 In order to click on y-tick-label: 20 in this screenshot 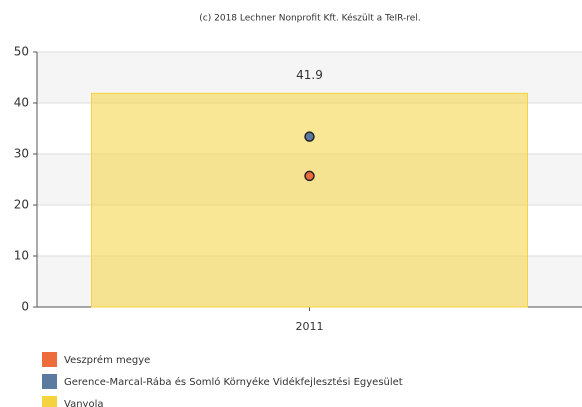, I will do `click(21, 205)`.